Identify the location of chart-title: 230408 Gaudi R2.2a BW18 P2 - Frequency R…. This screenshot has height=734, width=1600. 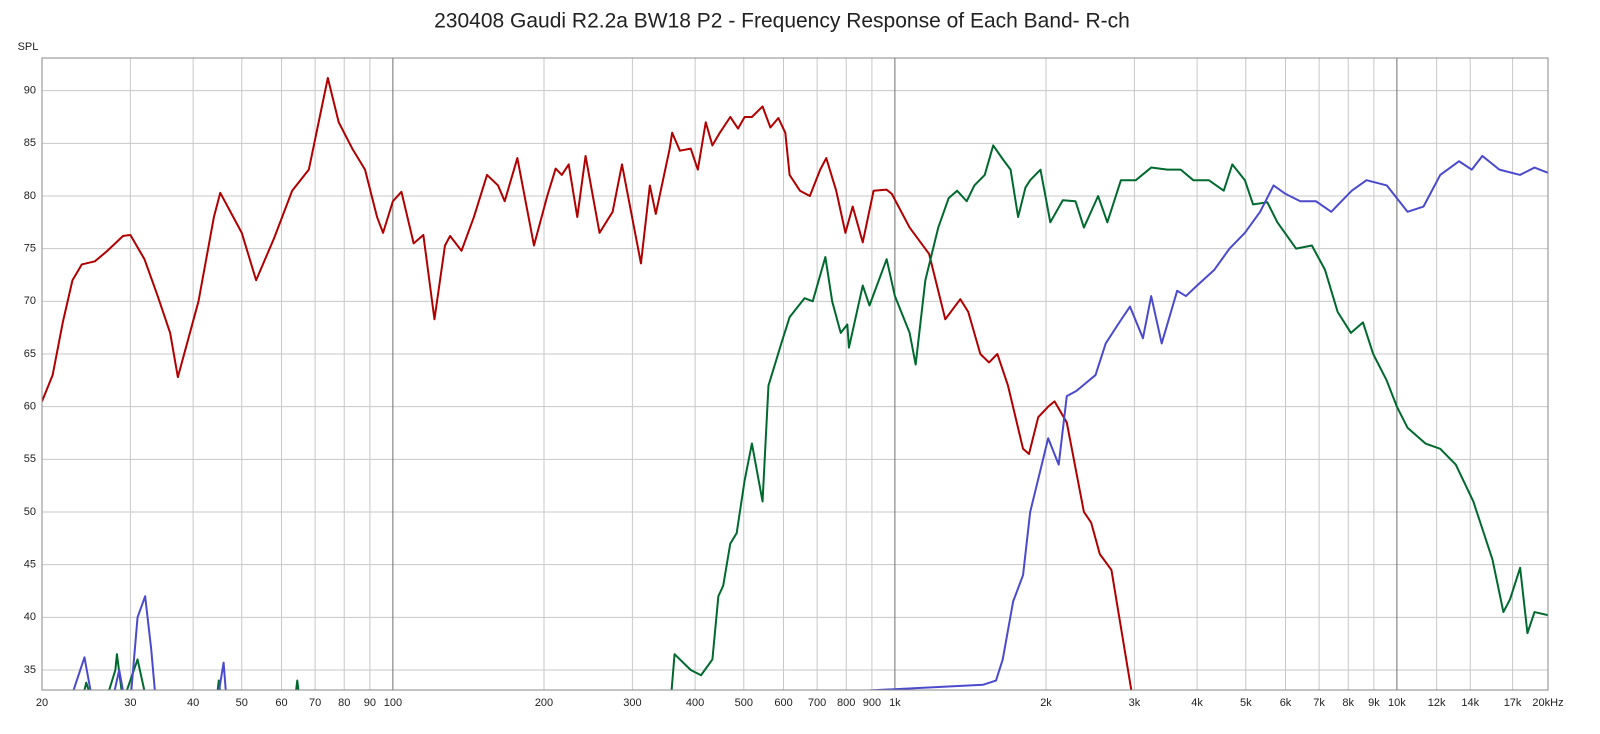
(782, 21).